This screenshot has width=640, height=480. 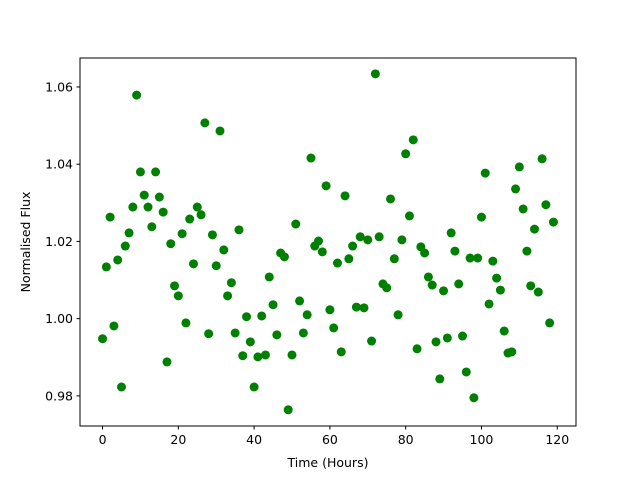 I want to click on x-tick-label: 60, so click(x=330, y=439).